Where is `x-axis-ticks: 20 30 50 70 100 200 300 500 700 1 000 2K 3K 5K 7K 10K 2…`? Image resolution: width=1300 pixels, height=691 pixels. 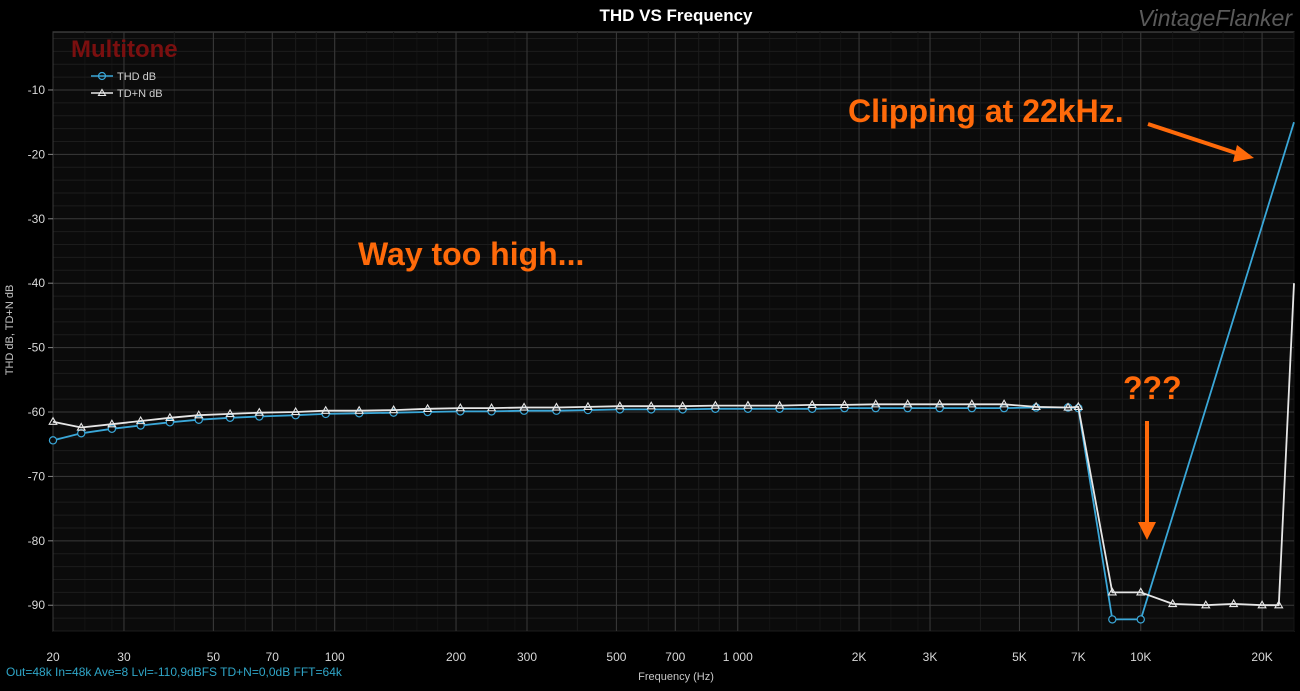
x-axis-ticks: 20 30 50 70 100 200 300 500 700 1 000 2K 3K 5K 7K 10K 2… is located at coordinates (659, 657).